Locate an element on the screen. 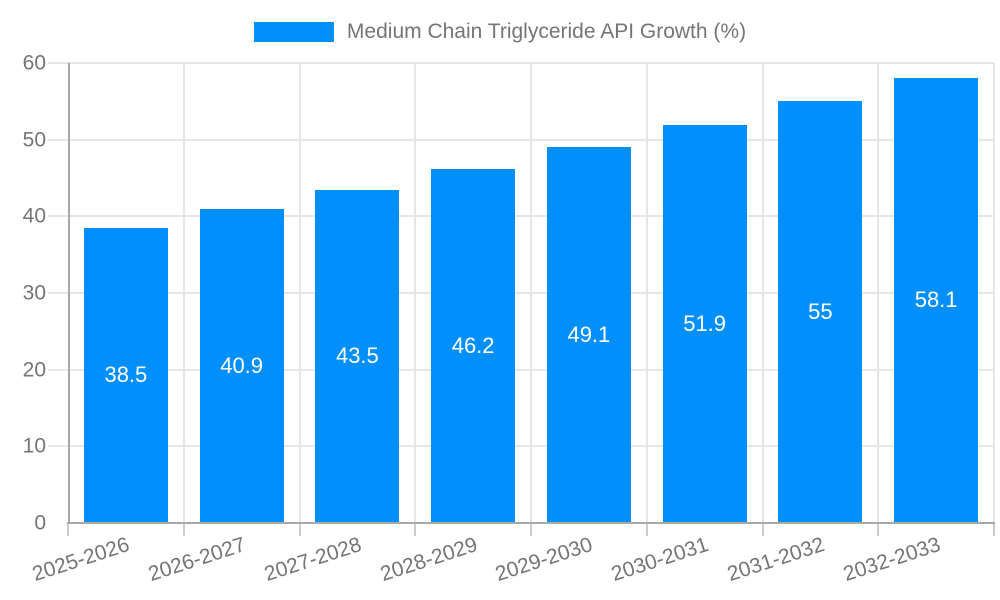  y-tick-label: 20 is located at coordinates (34, 370).